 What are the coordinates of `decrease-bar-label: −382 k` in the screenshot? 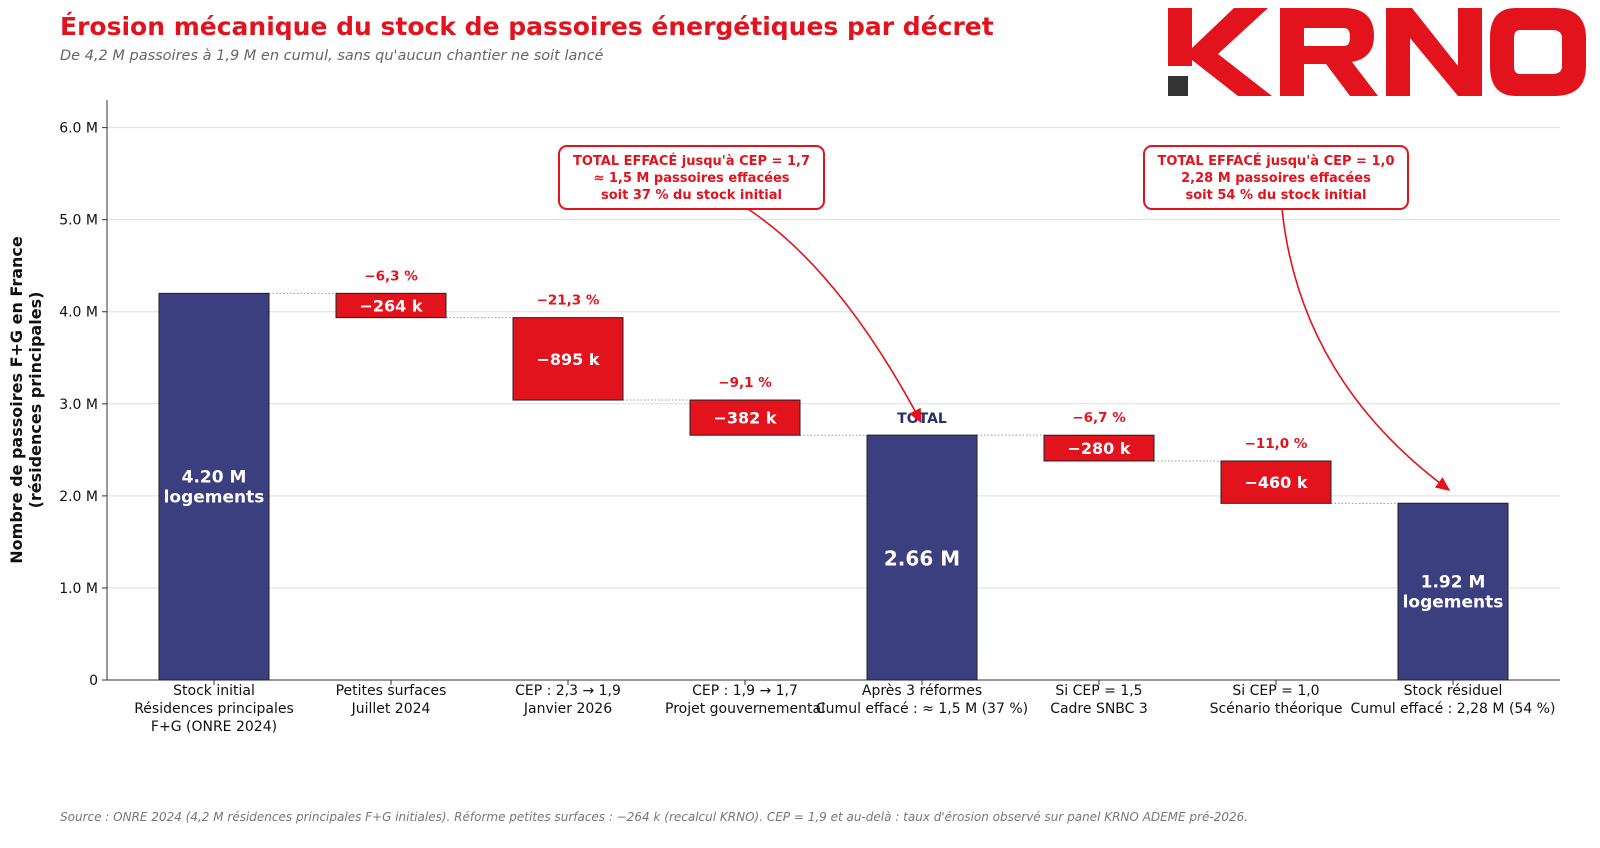 It's located at (744, 418).